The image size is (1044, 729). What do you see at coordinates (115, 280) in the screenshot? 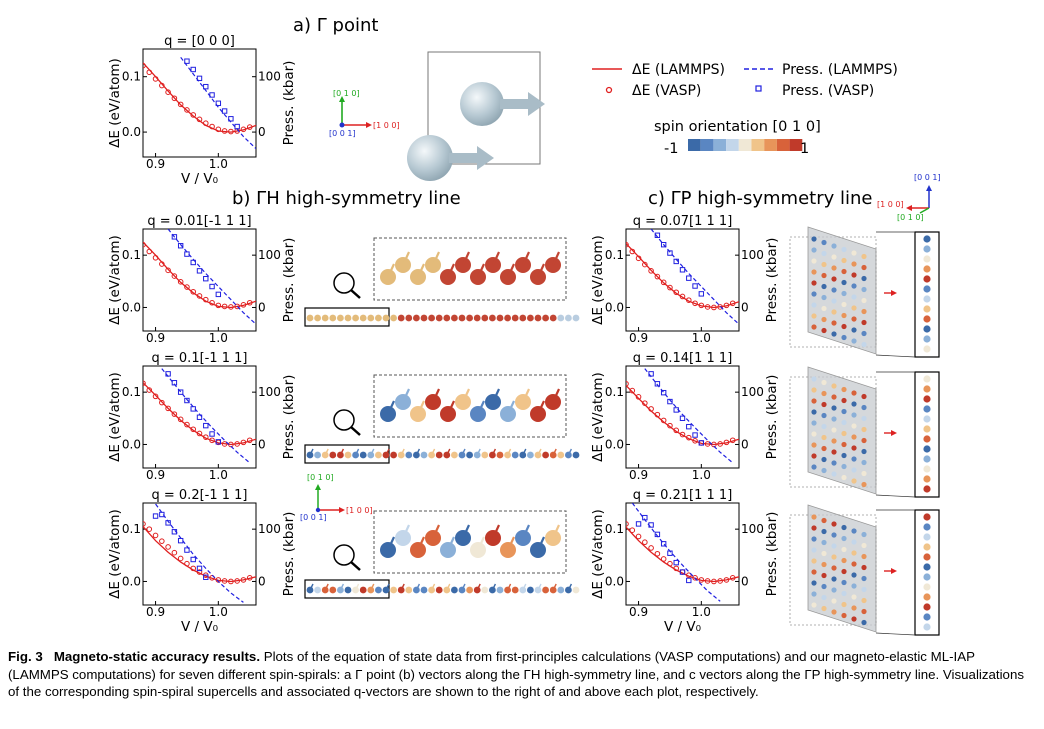
I see `y-axis-label: ΔE (eV/atom)` at bounding box center [115, 280].